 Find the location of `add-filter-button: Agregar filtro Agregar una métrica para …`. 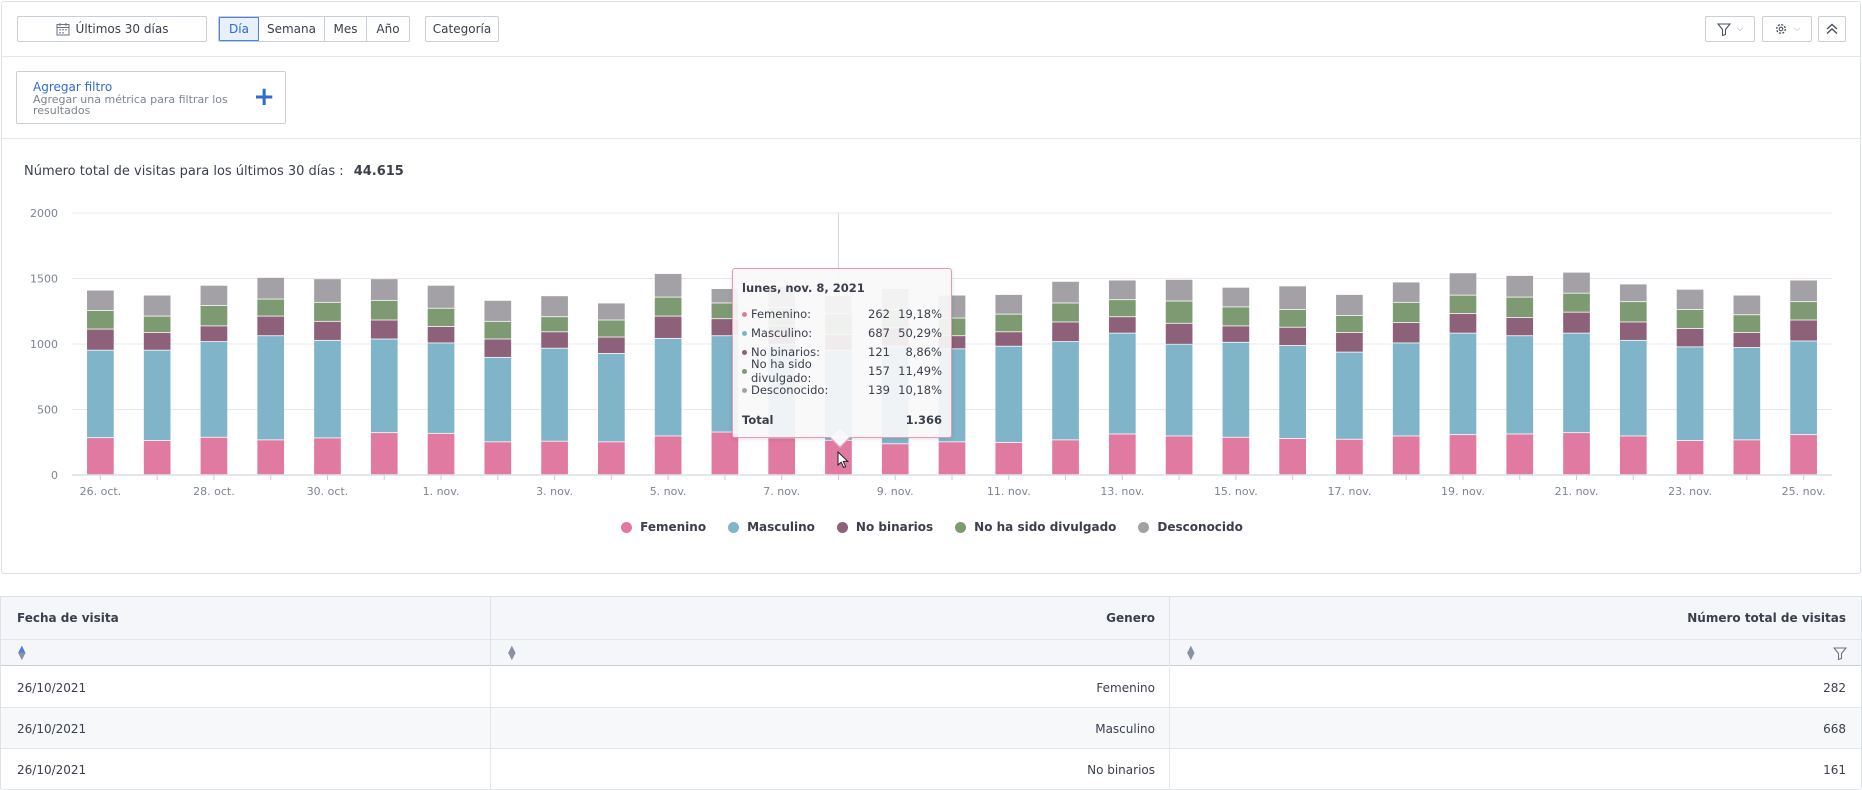

add-filter-button: Agregar filtro Agregar una métrica para … is located at coordinates (151, 97).